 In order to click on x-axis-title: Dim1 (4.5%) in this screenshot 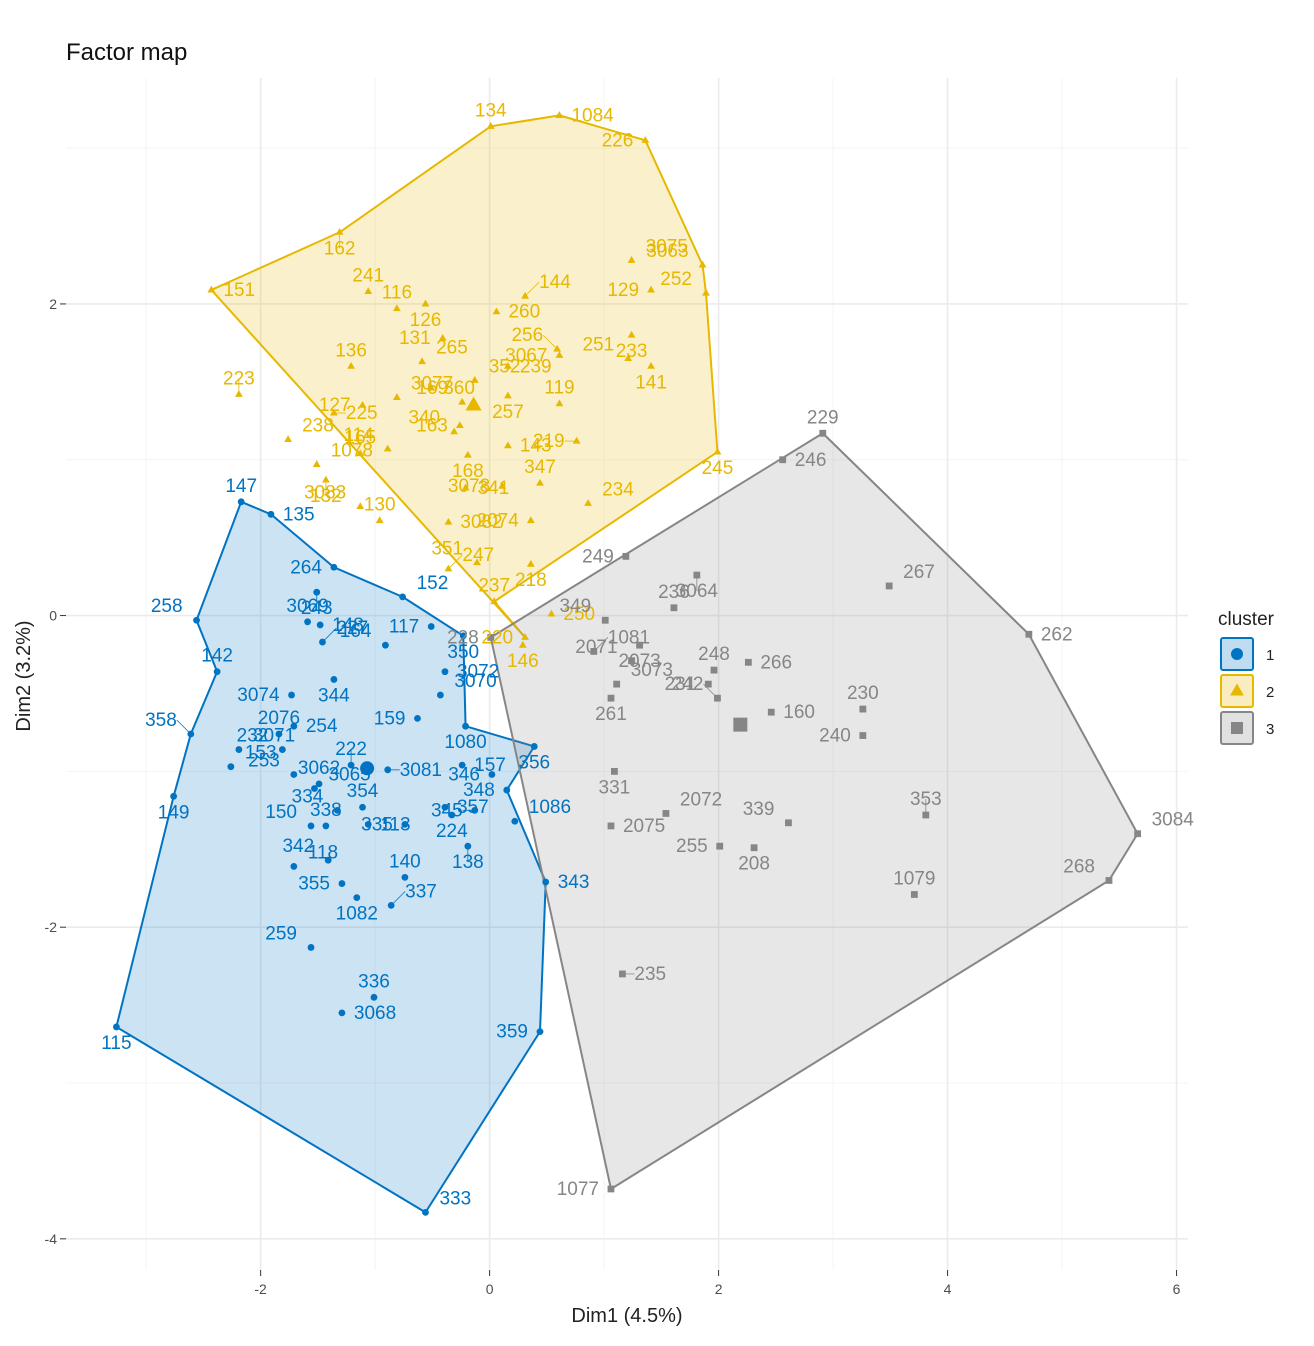, I will do `click(626, 1316)`.